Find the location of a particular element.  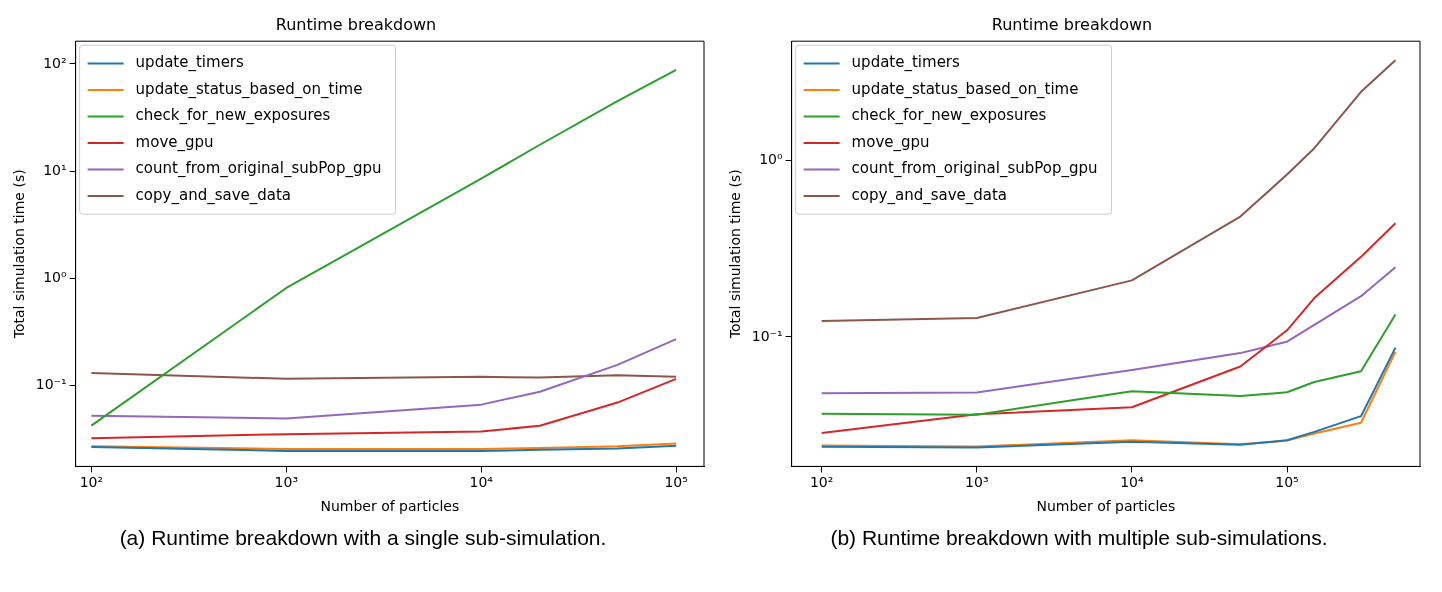

y-tick-label: 10² is located at coordinates (55, 62).